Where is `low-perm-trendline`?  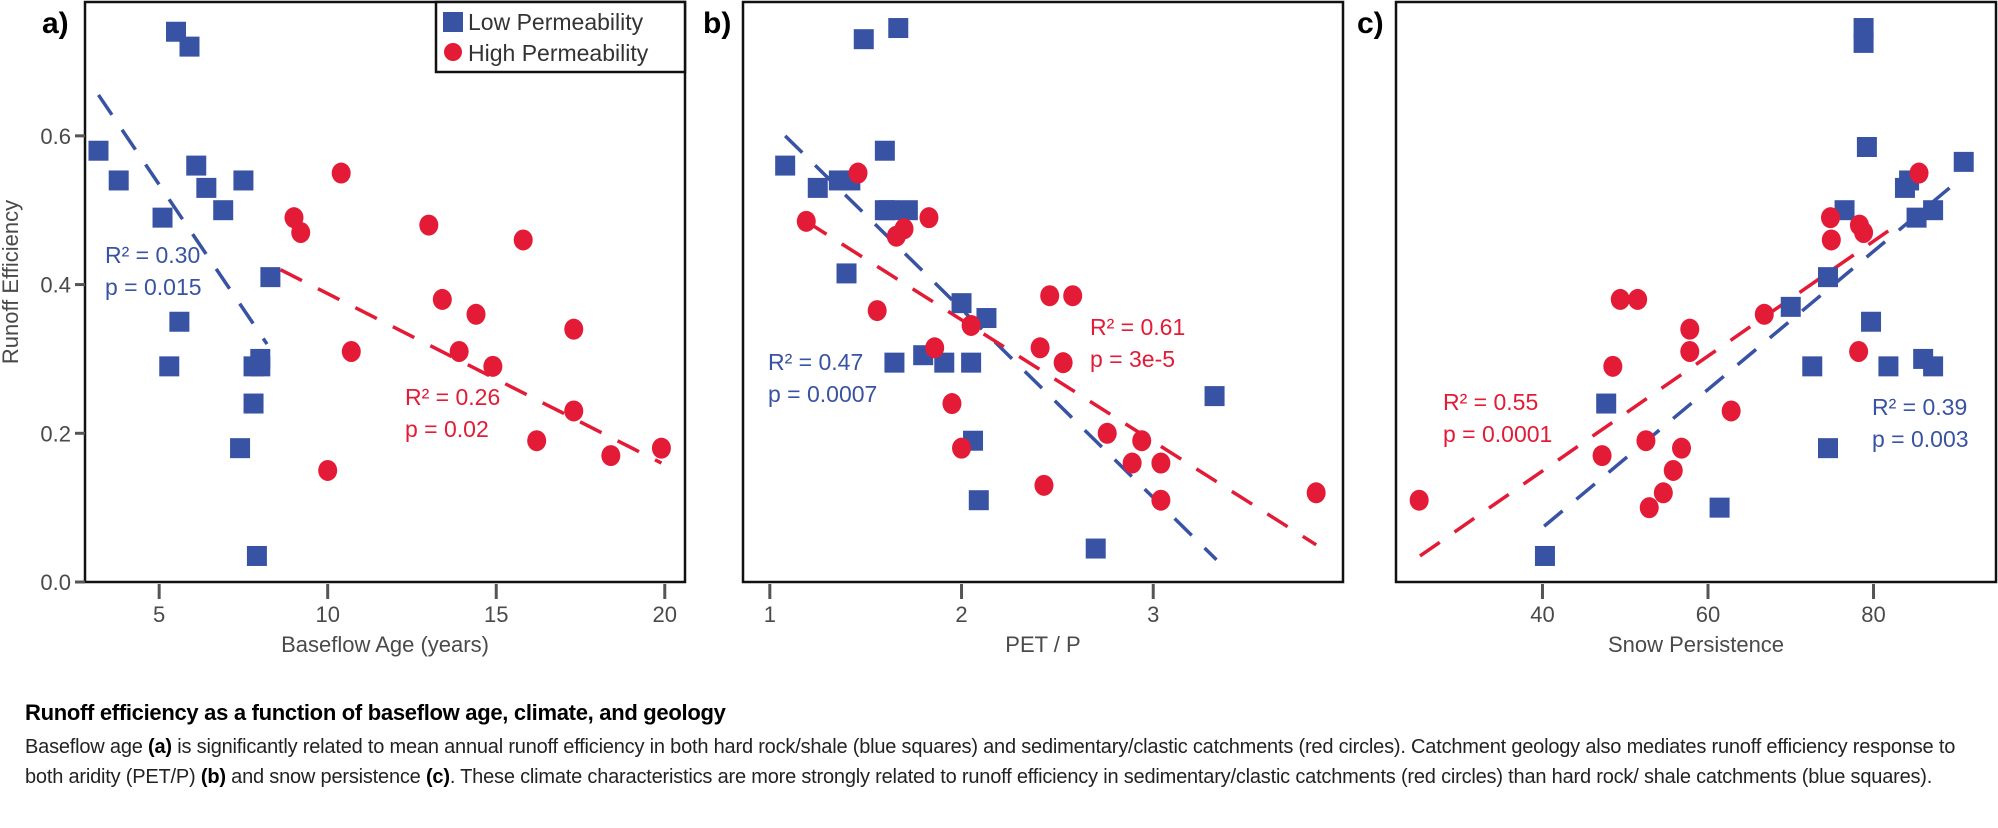
low-perm-trendline is located at coordinates (183, 219).